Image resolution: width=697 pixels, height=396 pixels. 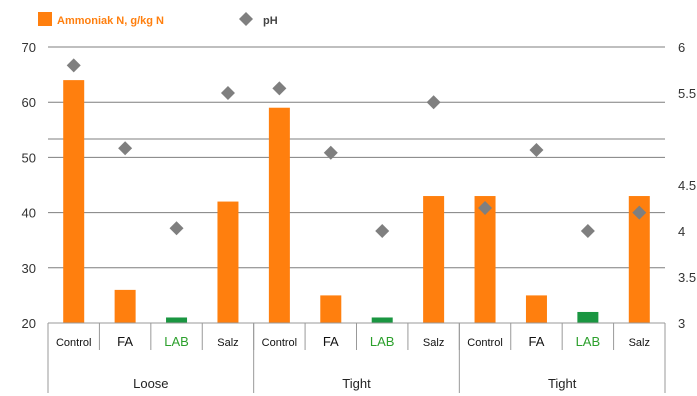 I want to click on legend-label-ph: pH, so click(x=270, y=21).